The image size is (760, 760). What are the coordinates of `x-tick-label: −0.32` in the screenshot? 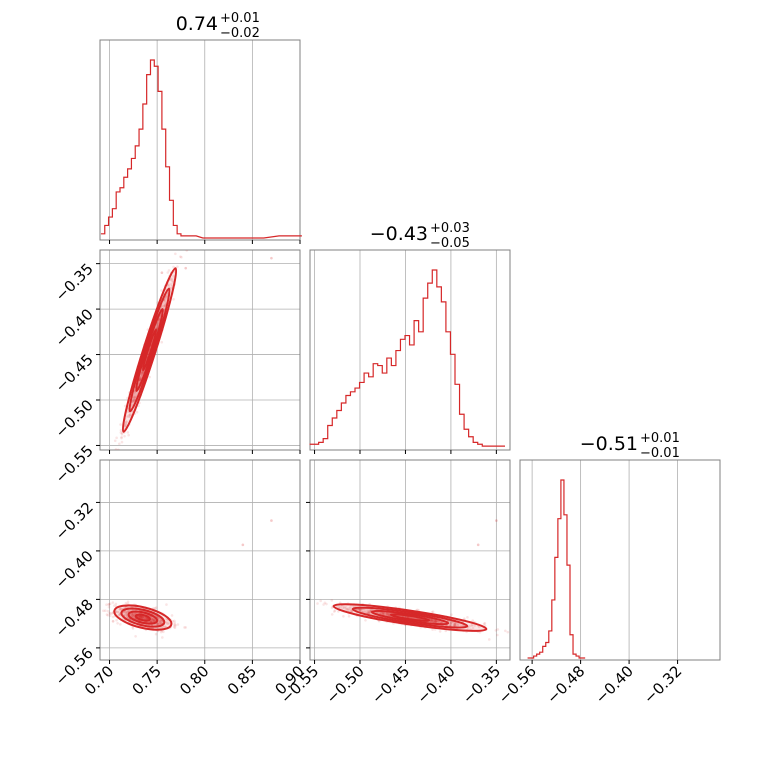 It's located at (662, 684).